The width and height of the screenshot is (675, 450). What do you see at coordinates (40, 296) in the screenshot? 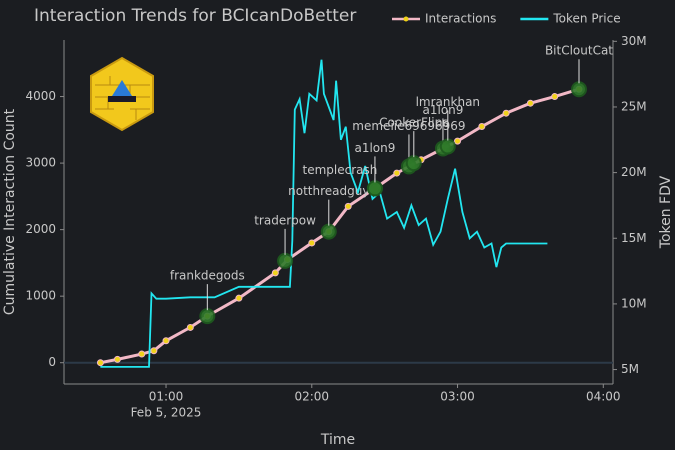
I see `y-tick-label: 1000` at bounding box center [40, 296].